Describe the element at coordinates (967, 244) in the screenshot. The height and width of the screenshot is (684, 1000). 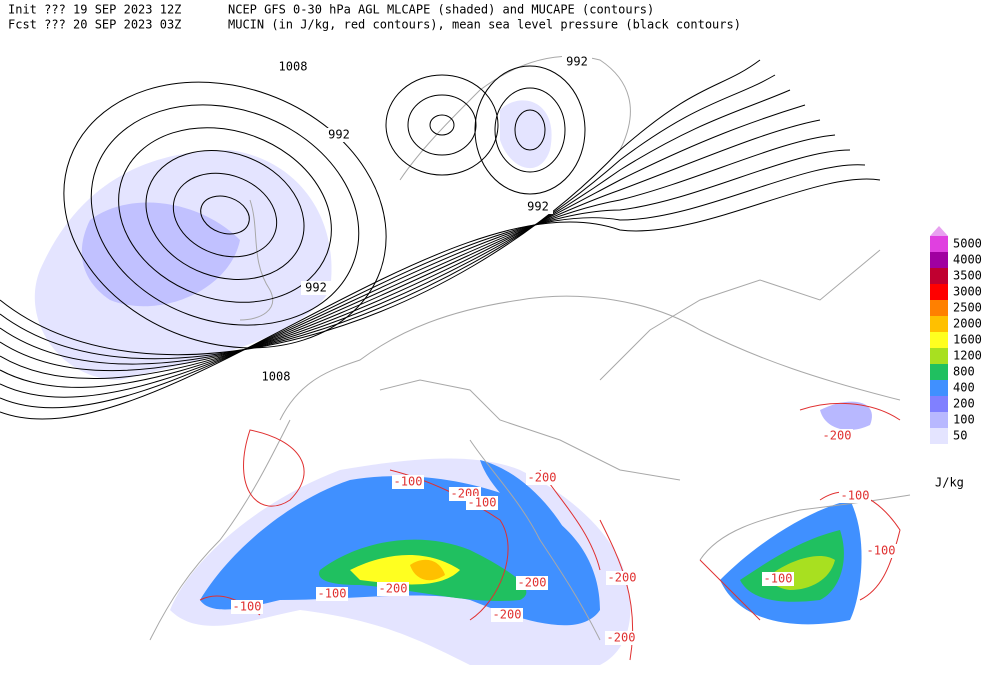
I see `colorbar-label: 5000` at that location.